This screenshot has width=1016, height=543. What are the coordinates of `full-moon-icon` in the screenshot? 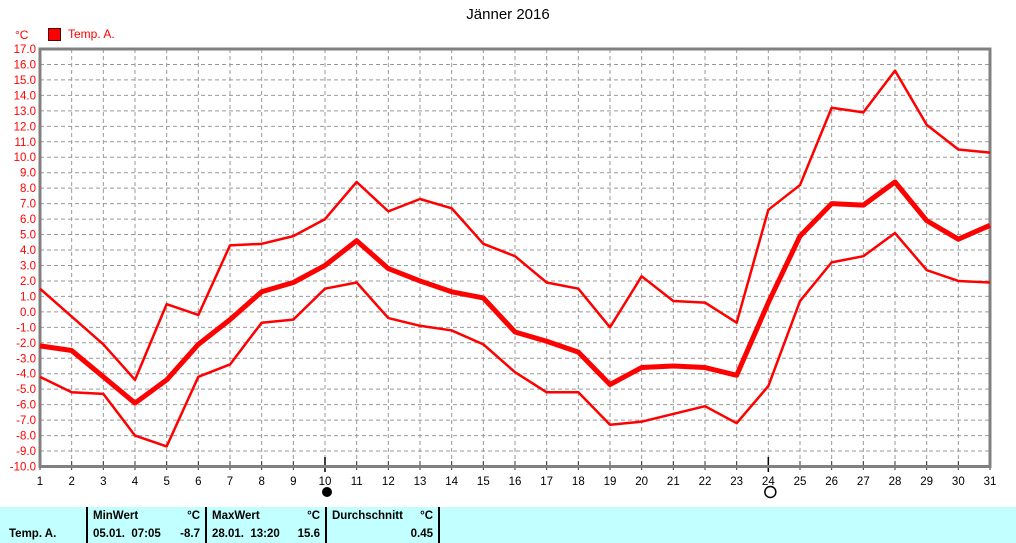 It's located at (770, 492).